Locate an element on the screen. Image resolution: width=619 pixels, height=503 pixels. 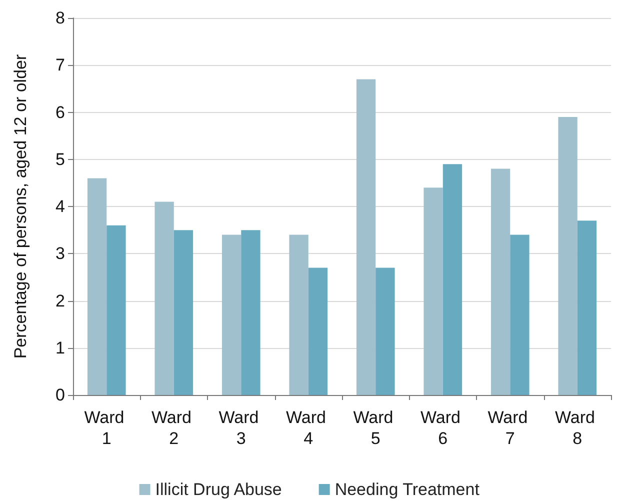
x-tick-label: Ward 7 is located at coordinates (510, 428).